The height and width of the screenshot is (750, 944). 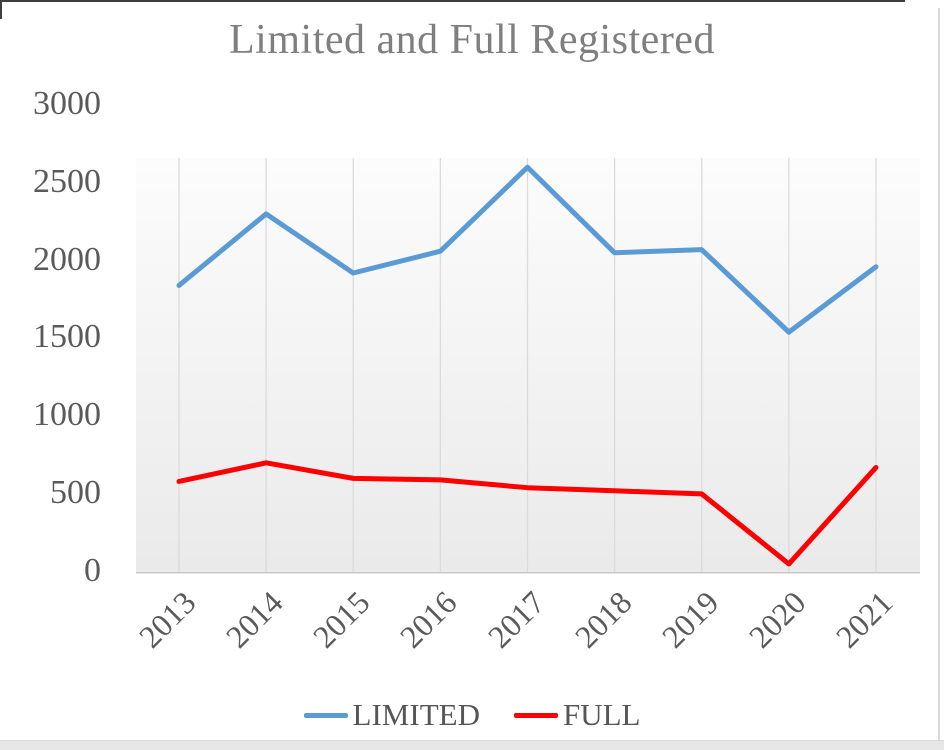 What do you see at coordinates (452, 1) in the screenshot?
I see `screenshot-border-top` at bounding box center [452, 1].